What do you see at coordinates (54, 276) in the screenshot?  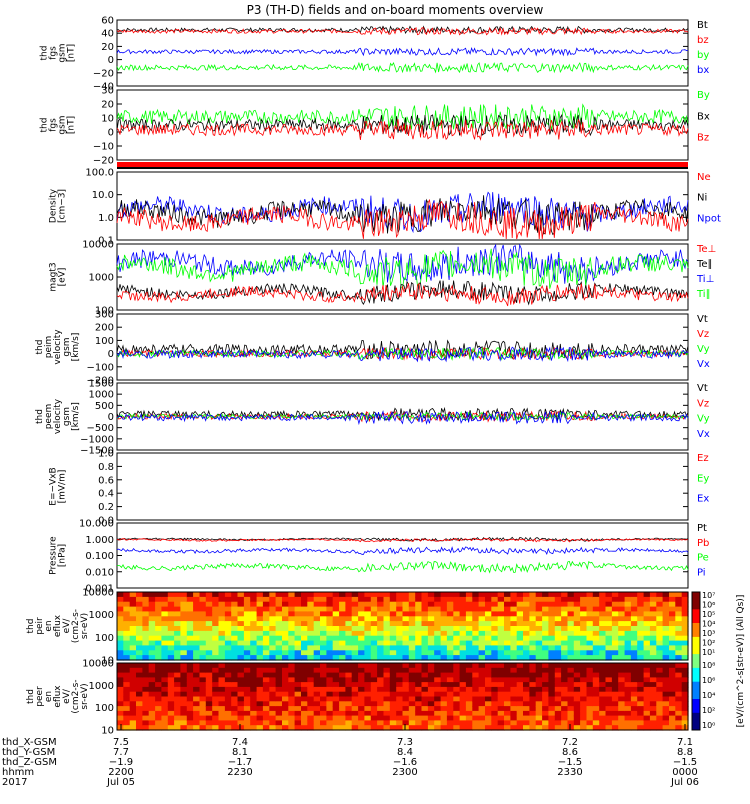 I see `y-axis-label: magt3` at bounding box center [54, 276].